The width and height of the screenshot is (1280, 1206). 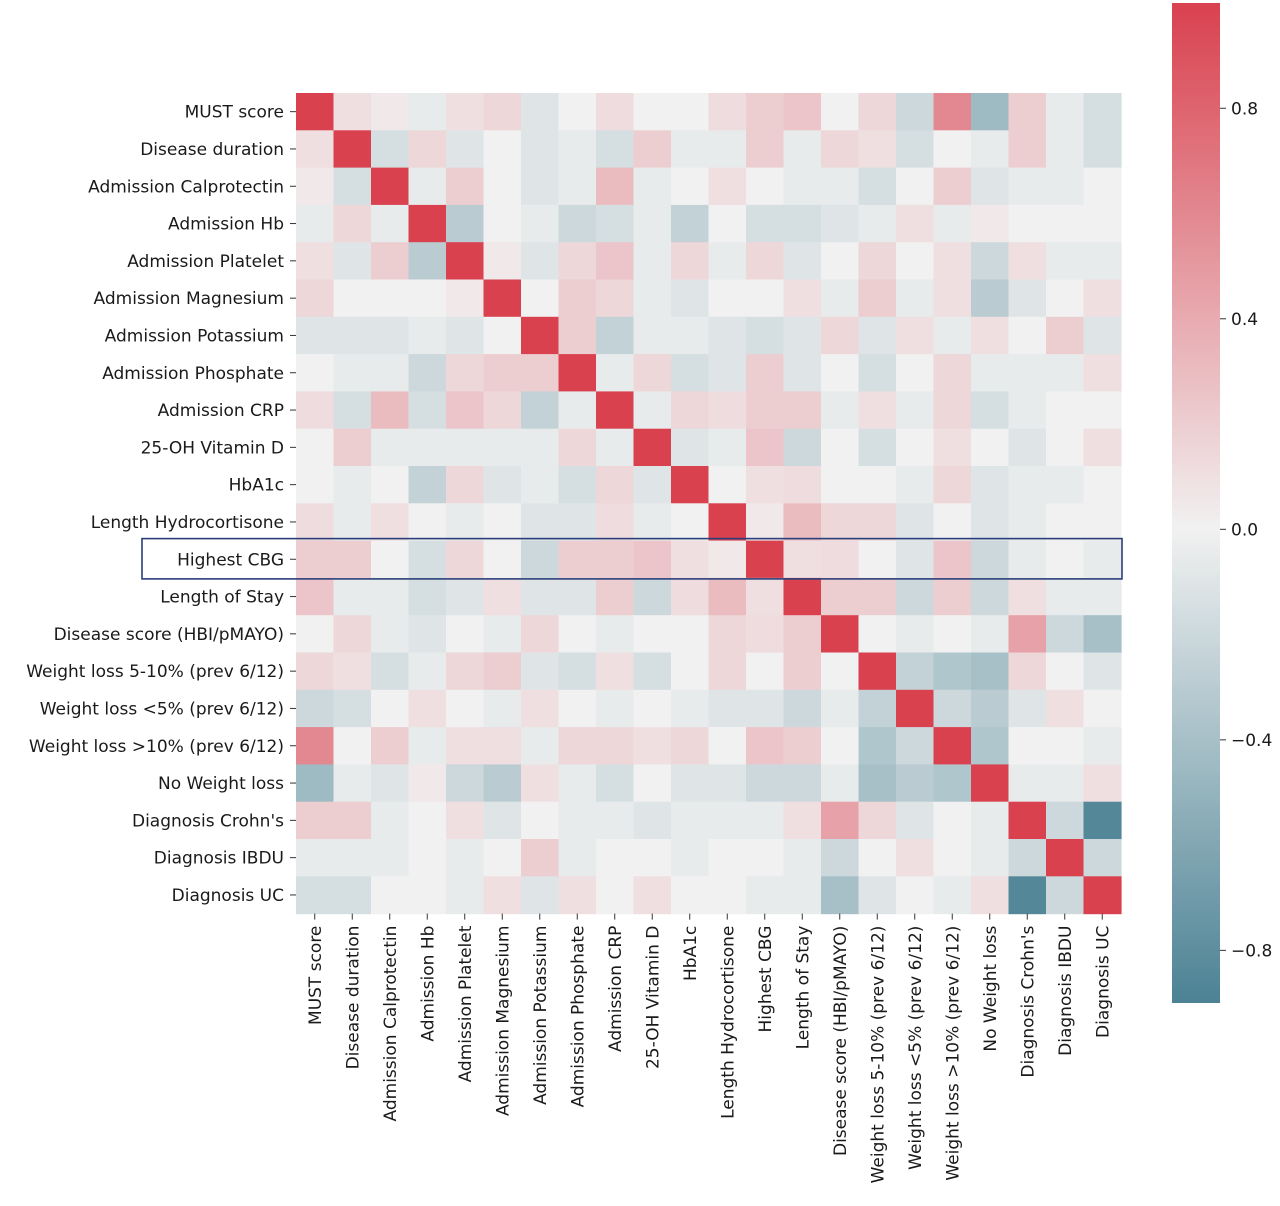 What do you see at coordinates (219, 859) in the screenshot?
I see `row-label: Diagnosis IBDU` at bounding box center [219, 859].